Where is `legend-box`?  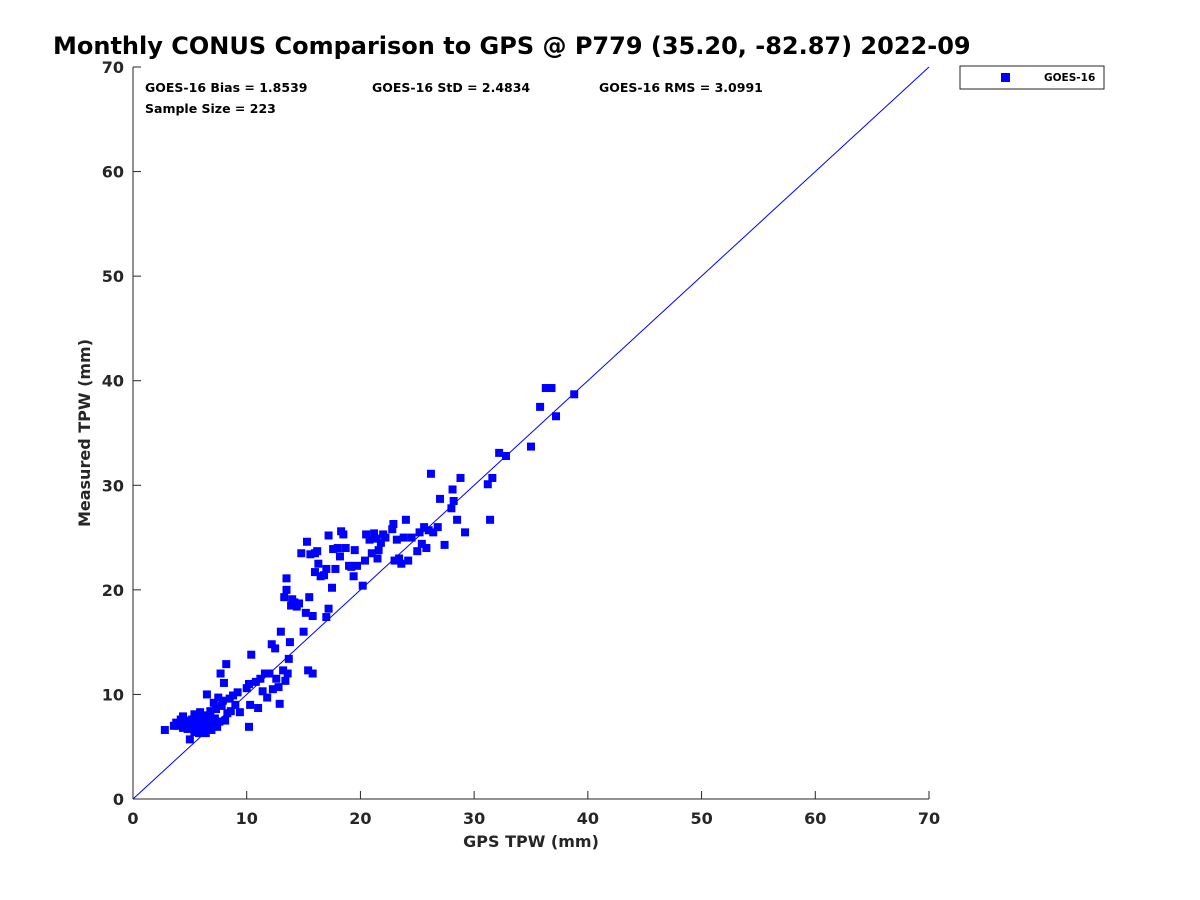
legend-box is located at coordinates (1032, 77).